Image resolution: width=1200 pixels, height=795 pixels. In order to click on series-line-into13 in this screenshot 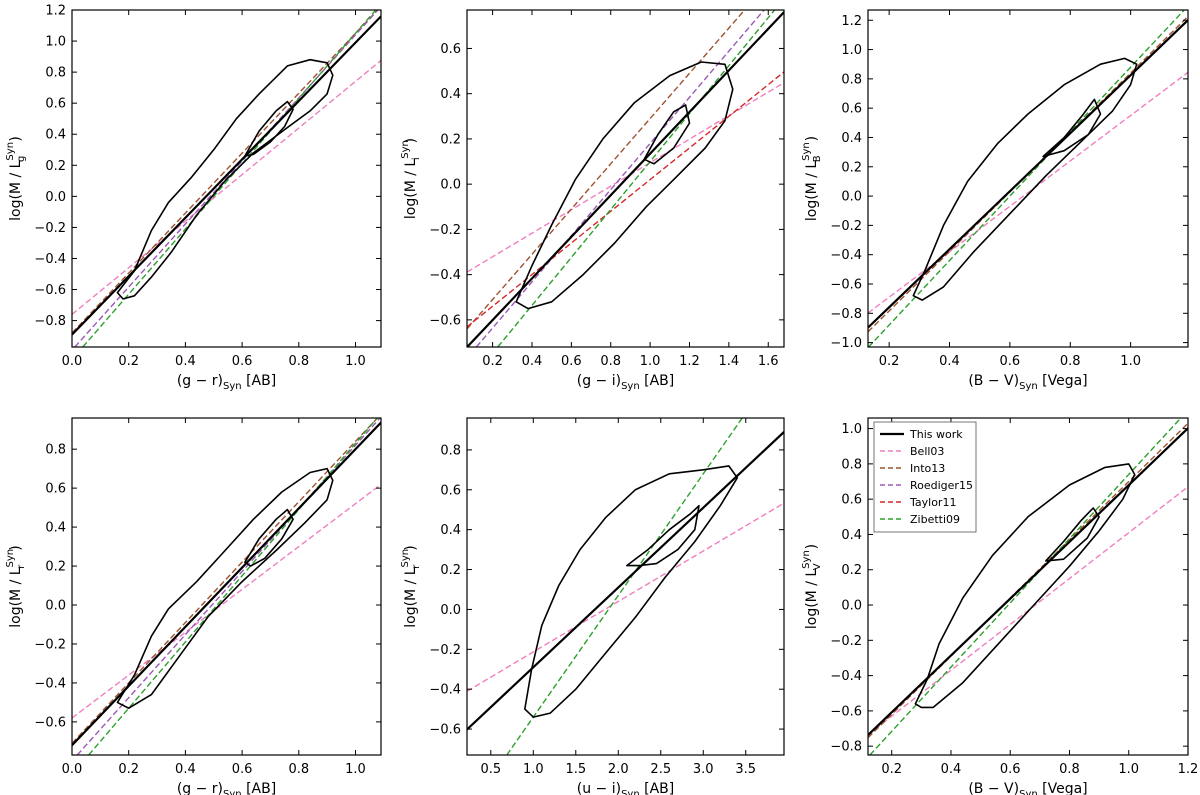, I will do `click(225, 172)`.